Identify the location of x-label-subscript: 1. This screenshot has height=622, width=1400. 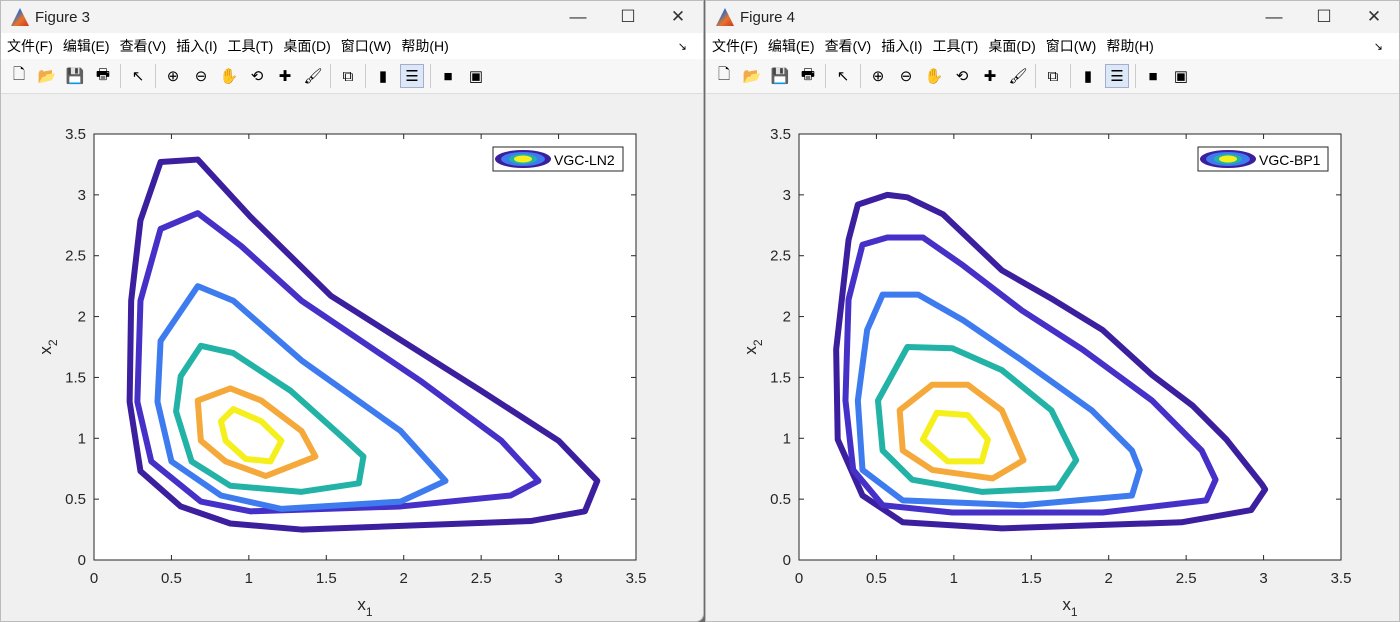
(1074, 612).